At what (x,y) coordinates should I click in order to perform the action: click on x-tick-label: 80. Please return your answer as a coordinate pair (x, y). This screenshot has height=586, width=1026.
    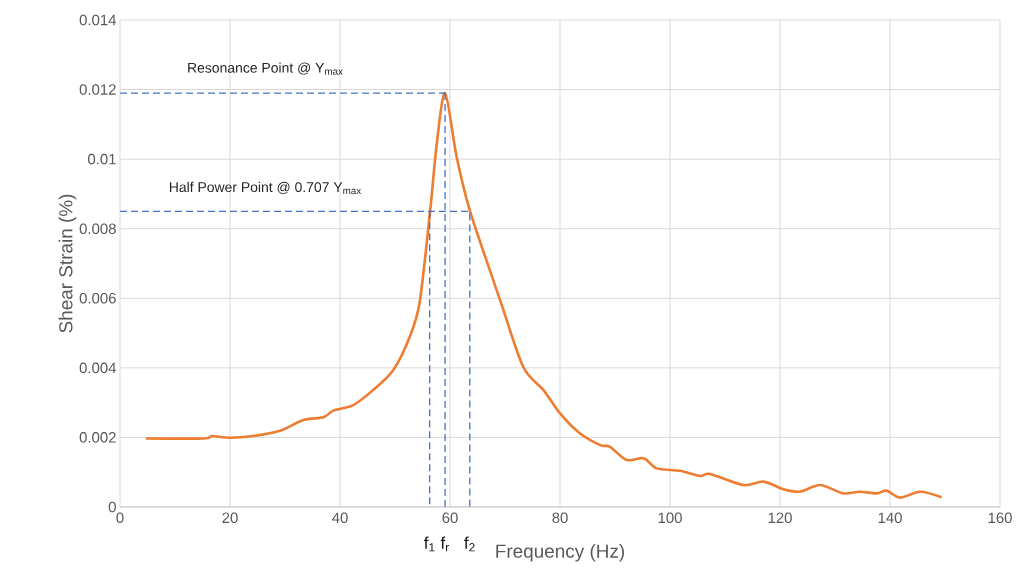
    Looking at the image, I should click on (560, 518).